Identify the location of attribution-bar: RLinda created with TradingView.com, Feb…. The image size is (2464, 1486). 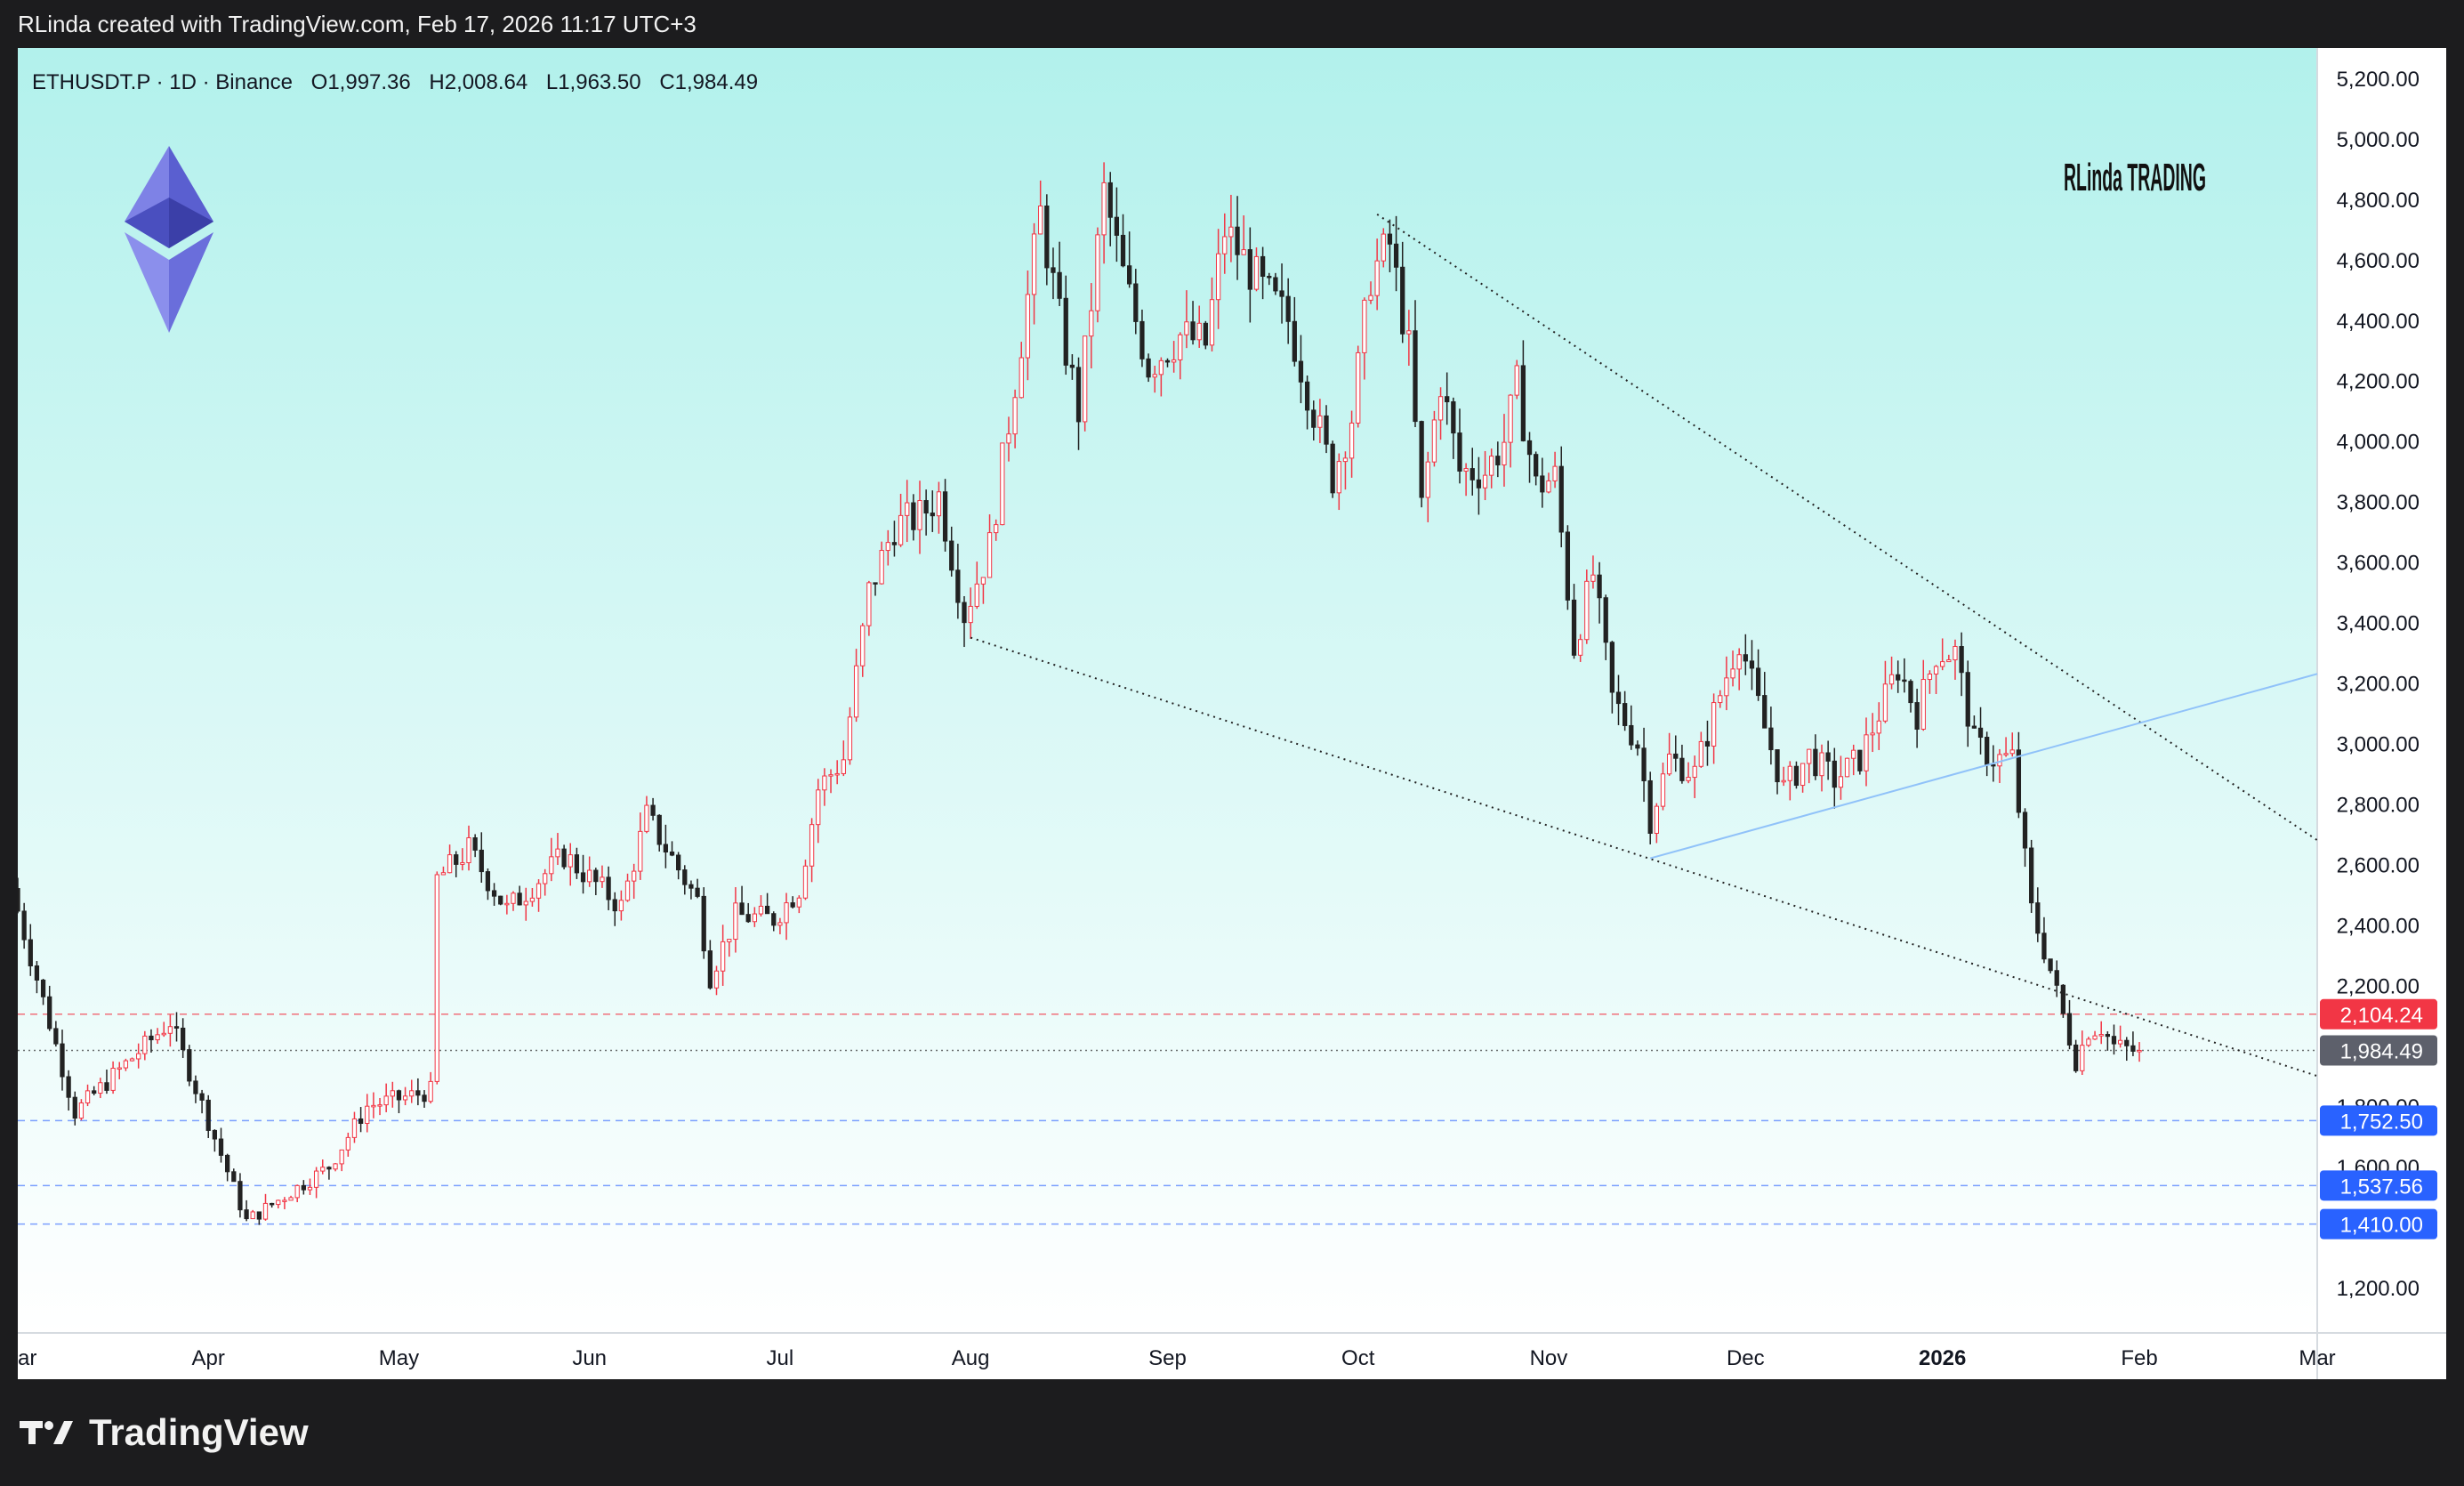
(1232, 24).